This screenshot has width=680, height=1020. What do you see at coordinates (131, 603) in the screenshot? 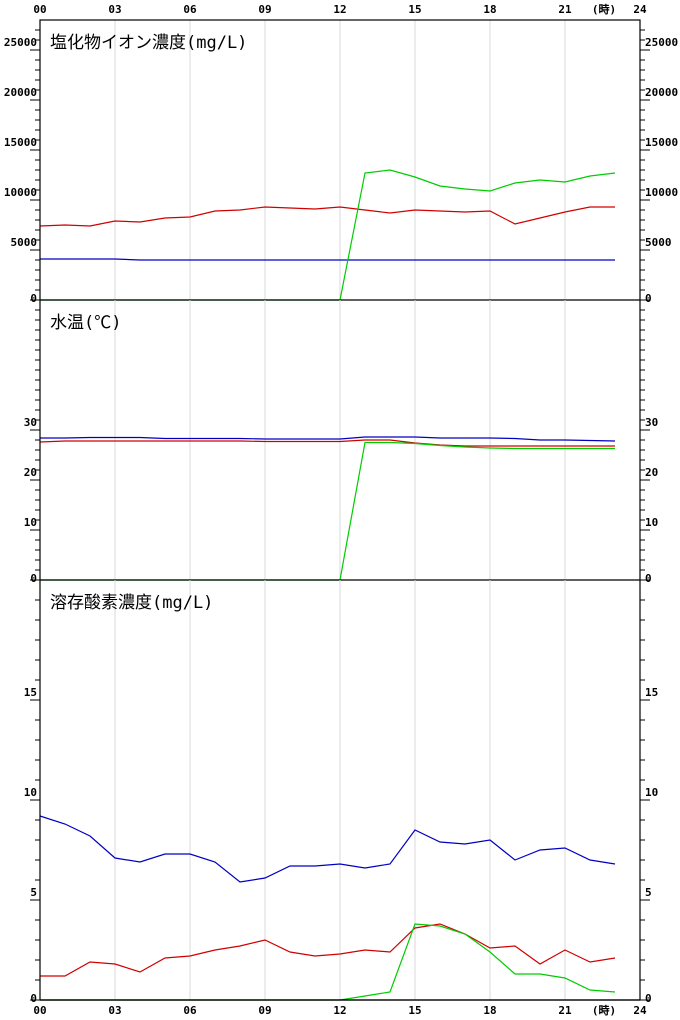
I see `panel-title: 溶存酸素濃度(mg/L)` at bounding box center [131, 603].